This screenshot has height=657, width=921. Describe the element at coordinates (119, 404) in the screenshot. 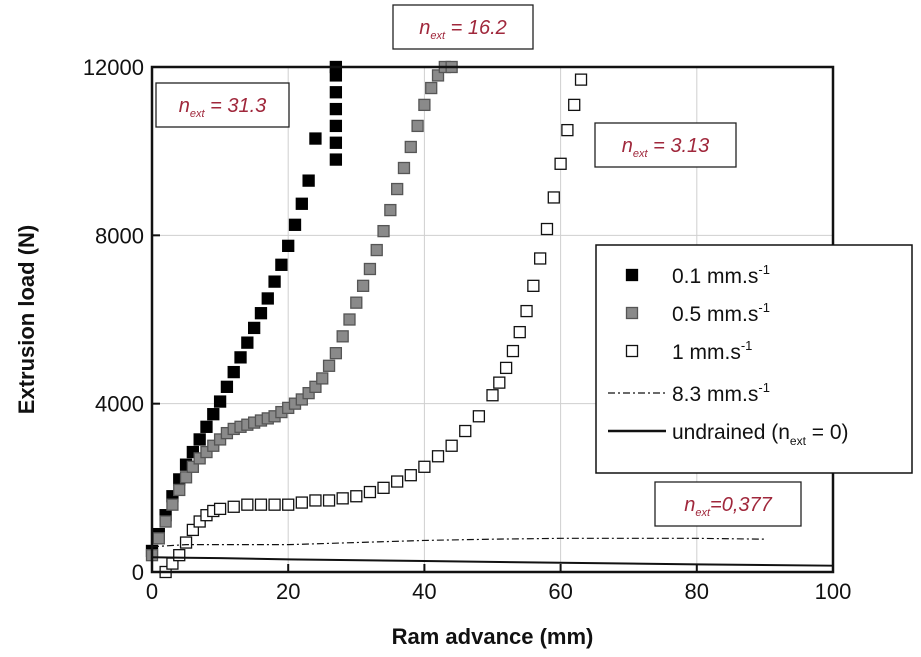

I see `y-tick-label: 4000` at that location.